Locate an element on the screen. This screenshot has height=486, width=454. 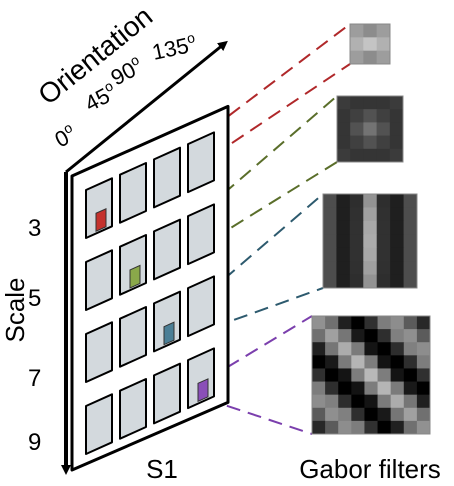
s1-label: S1 is located at coordinates (162, 469).